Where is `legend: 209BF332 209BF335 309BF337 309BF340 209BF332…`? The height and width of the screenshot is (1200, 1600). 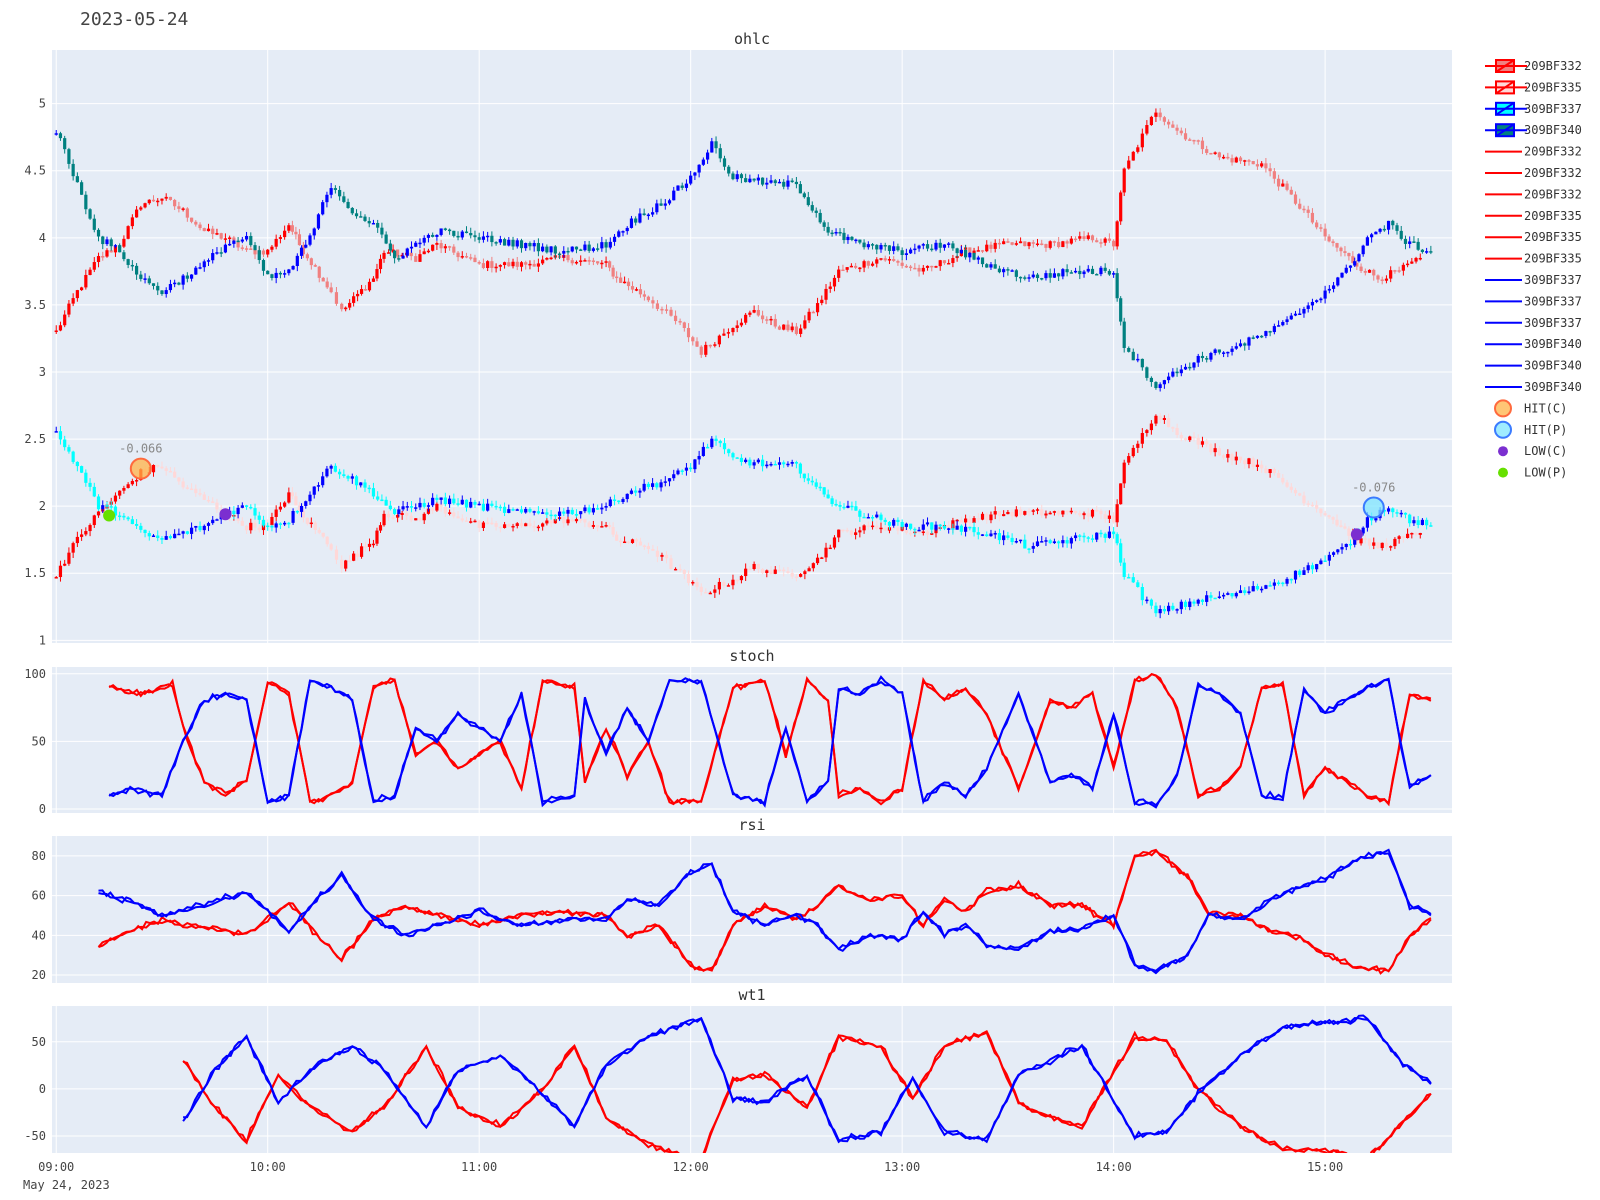 legend: 209BF332 209BF335 309BF337 309BF340 209BF332… is located at coordinates (1533, 269).